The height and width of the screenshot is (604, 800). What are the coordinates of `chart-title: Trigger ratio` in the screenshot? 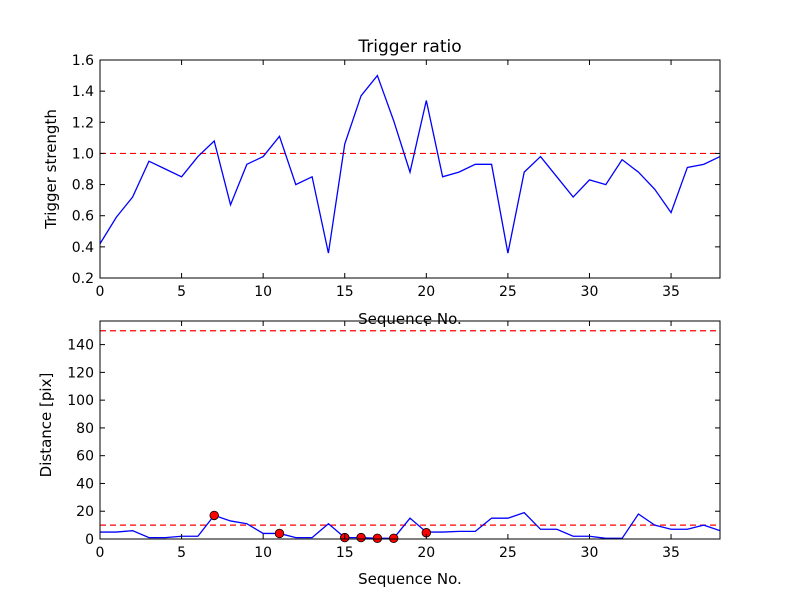 It's located at (409, 47).